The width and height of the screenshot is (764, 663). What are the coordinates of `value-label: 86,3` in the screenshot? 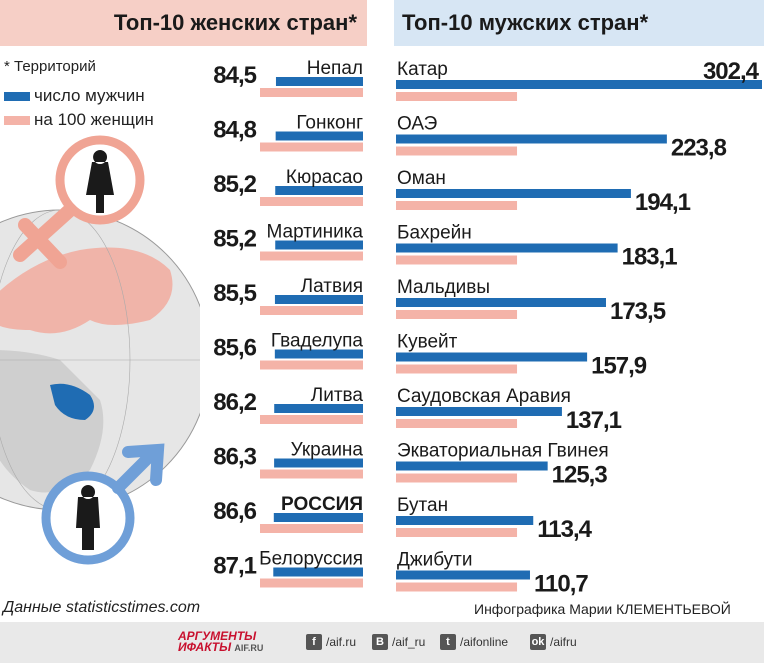 It's located at (234, 457).